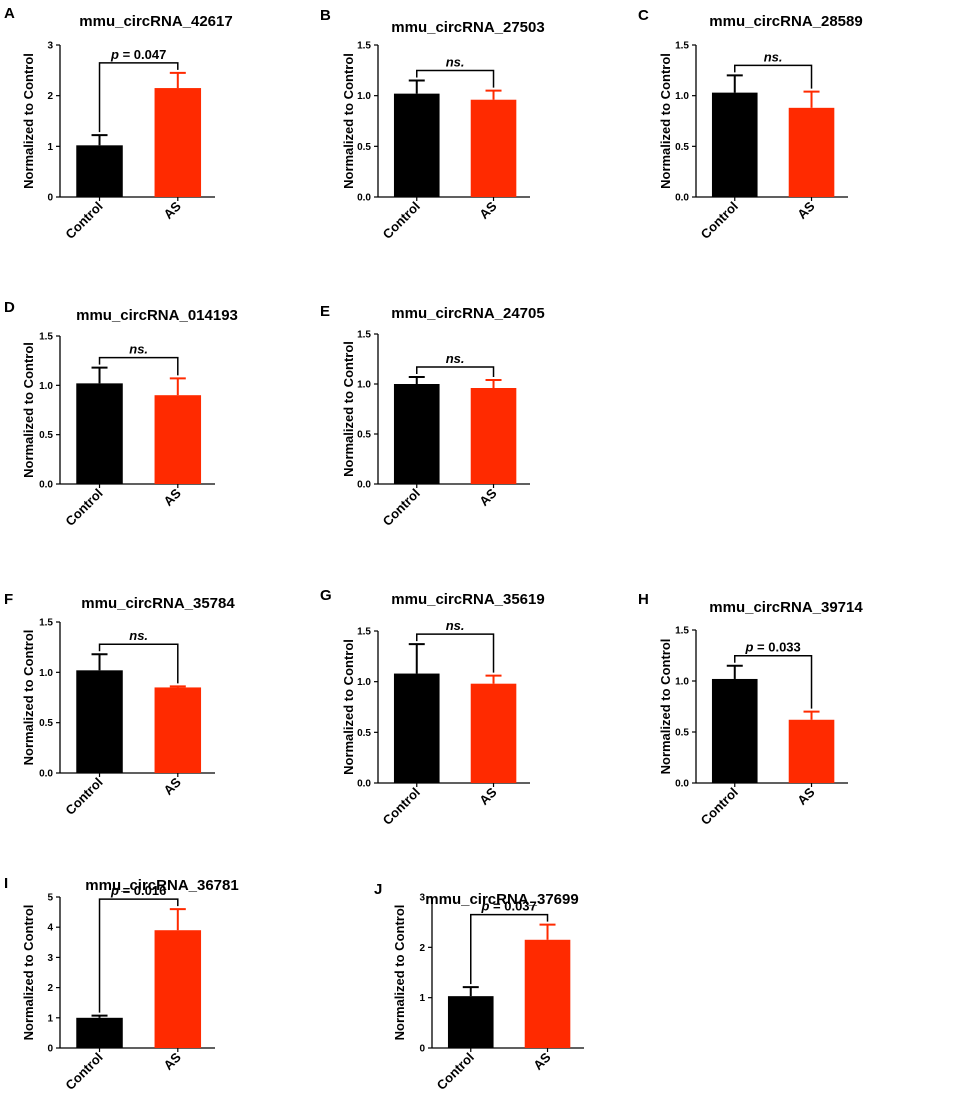  What do you see at coordinates (8, 599) in the screenshot?
I see `panel-letter: F` at bounding box center [8, 599].